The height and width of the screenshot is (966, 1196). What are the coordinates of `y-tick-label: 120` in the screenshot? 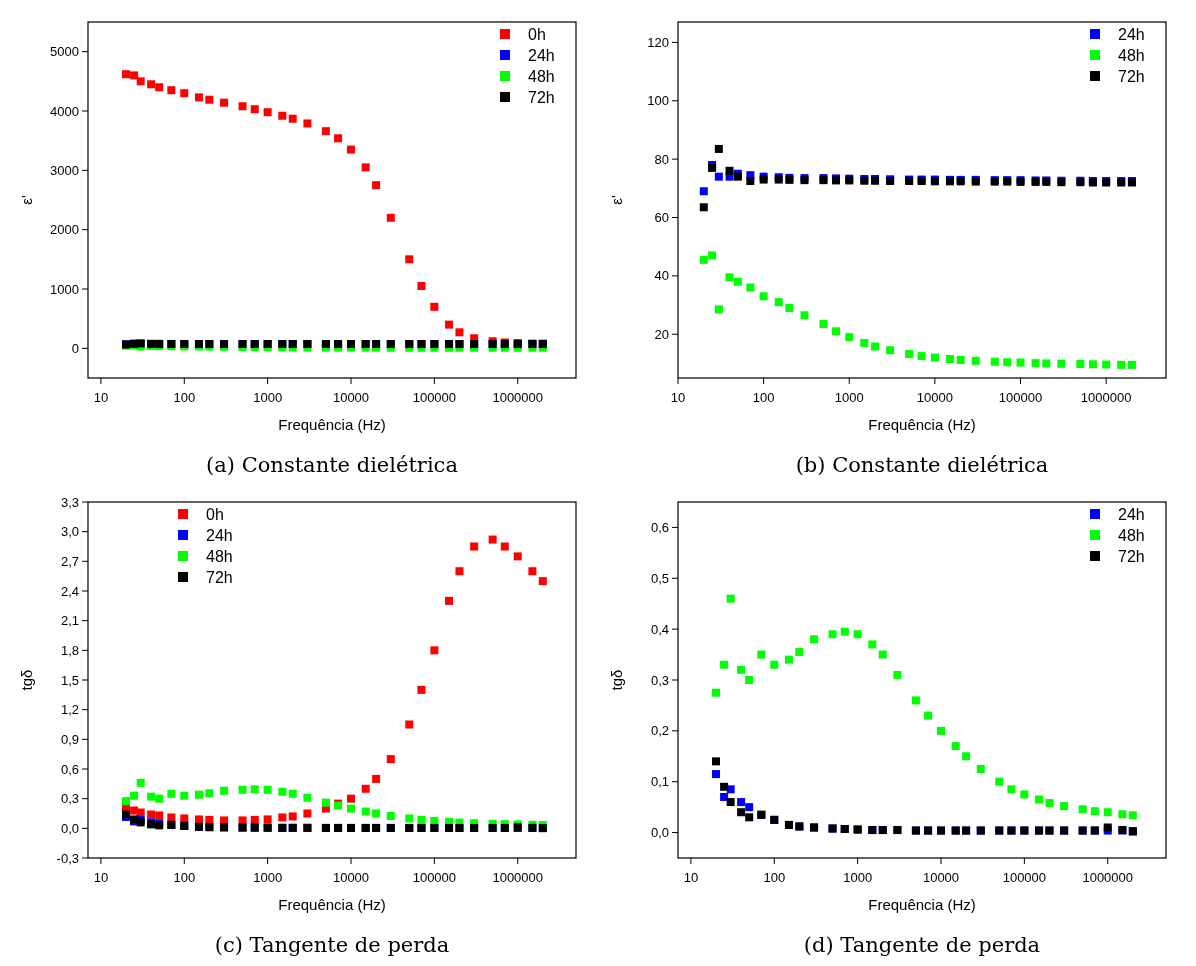 It's located at (658, 42).